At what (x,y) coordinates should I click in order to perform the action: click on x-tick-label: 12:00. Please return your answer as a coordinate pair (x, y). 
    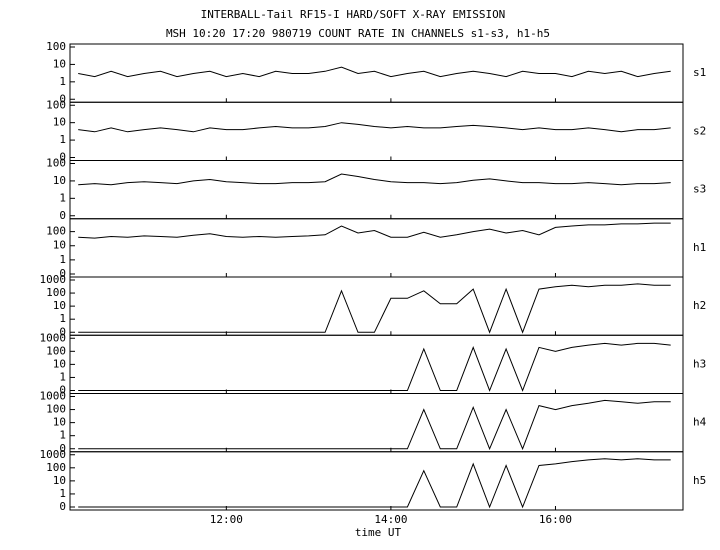
    Looking at the image, I should click on (226, 519).